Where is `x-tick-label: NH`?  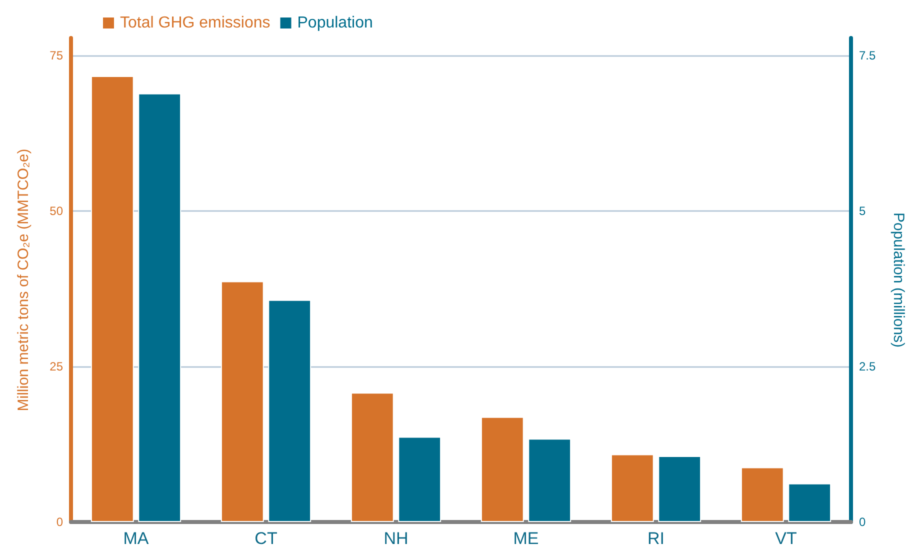
x-tick-label: NH is located at coordinates (396, 538).